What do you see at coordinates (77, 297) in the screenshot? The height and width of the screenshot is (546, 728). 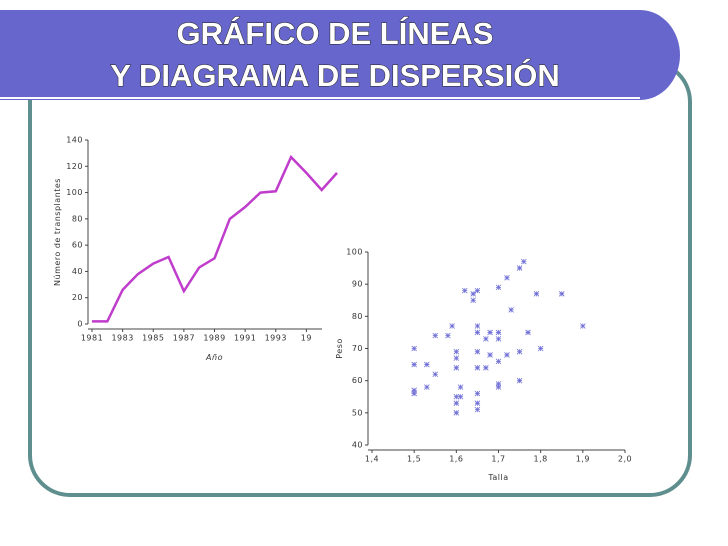 I see `y-tick-label: 20` at bounding box center [77, 297].